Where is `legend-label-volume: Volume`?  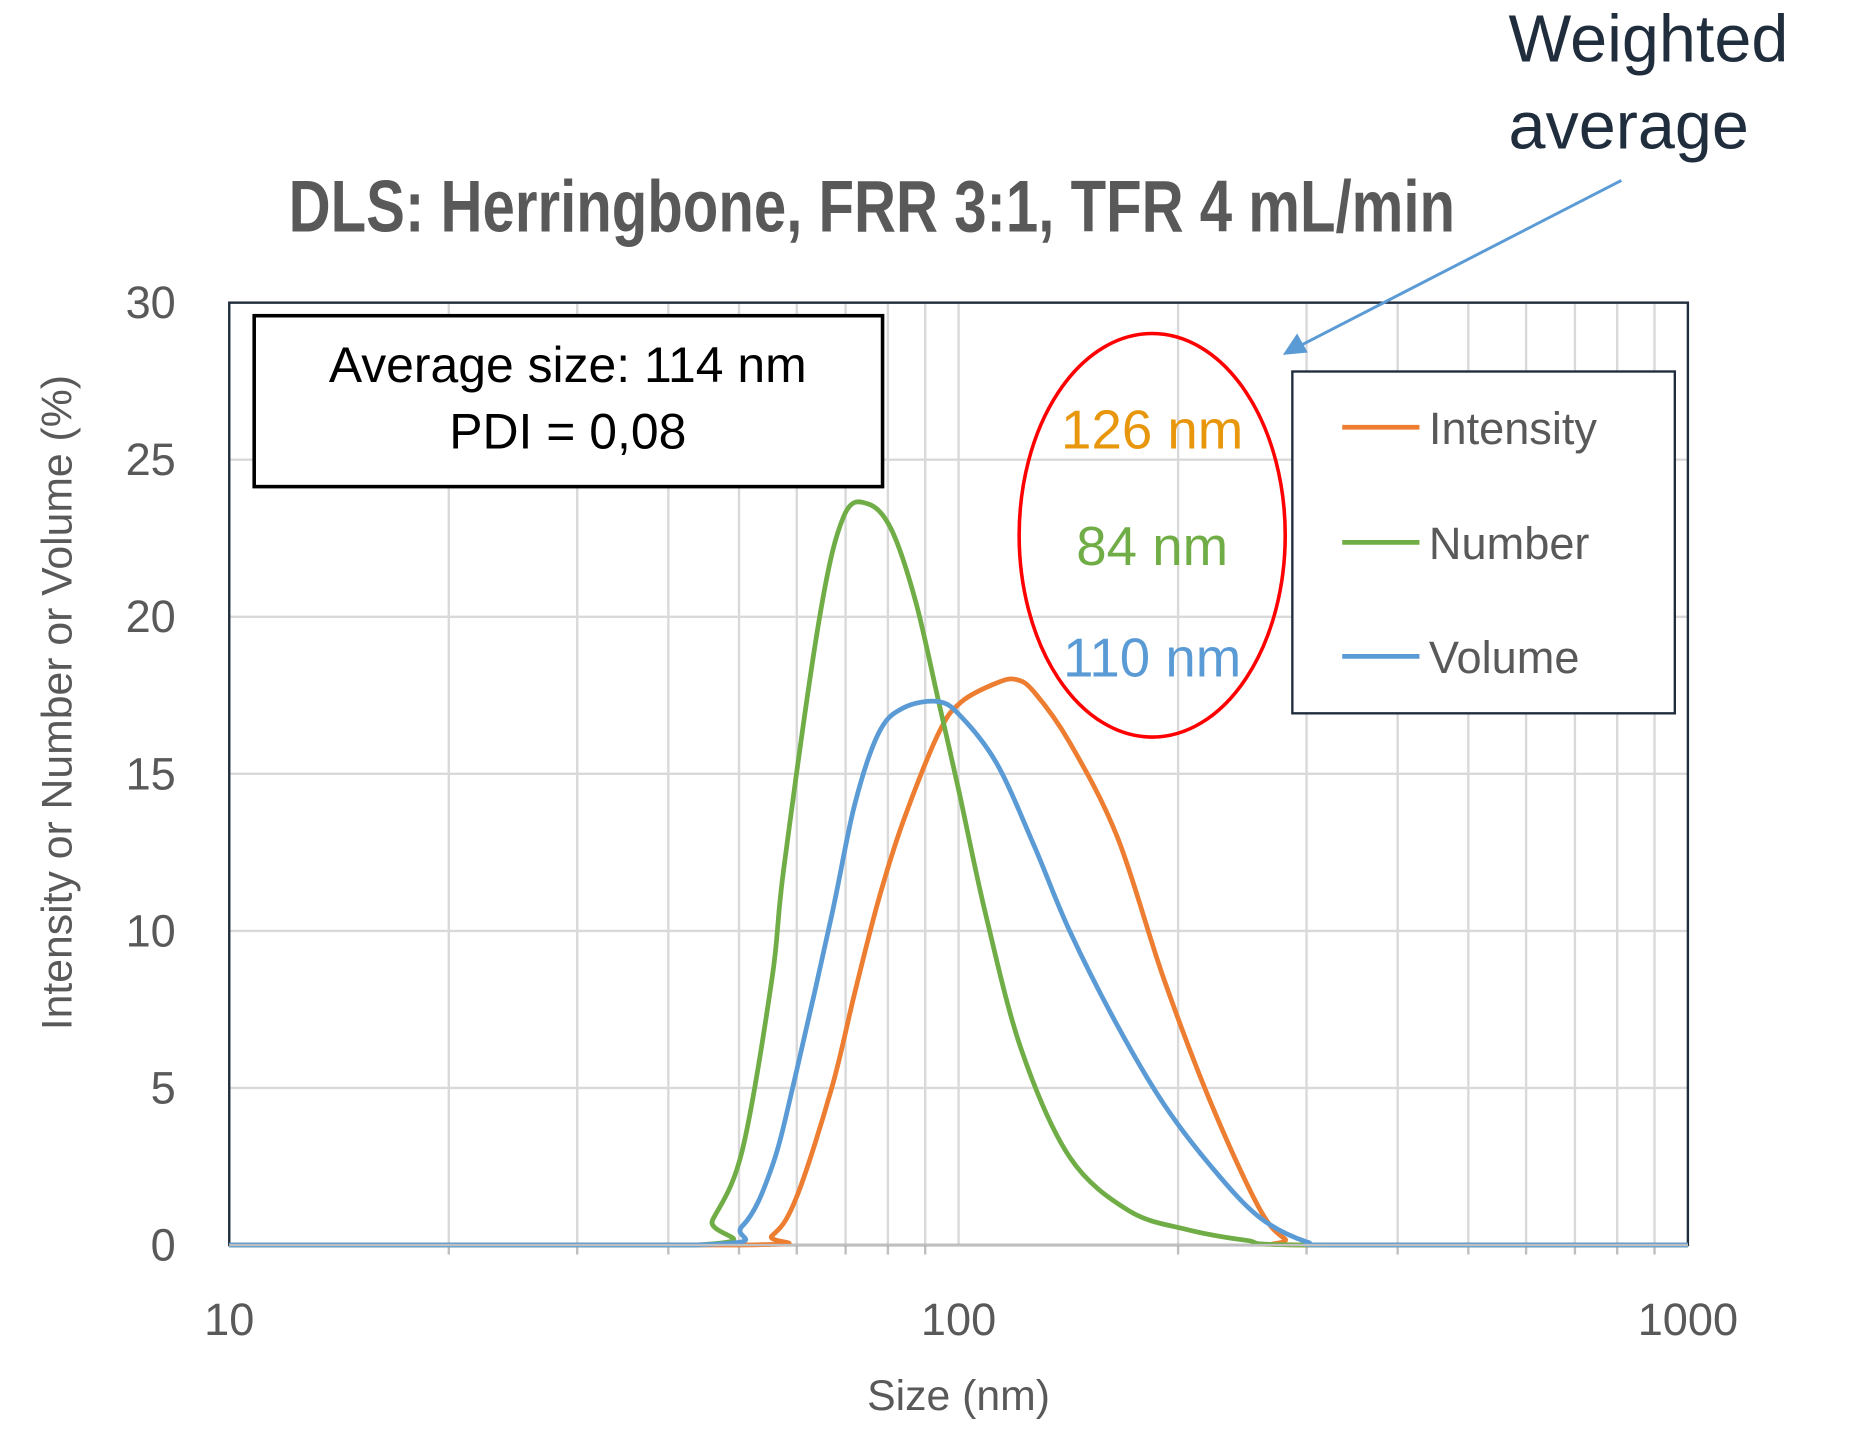
legend-label-volume: Volume is located at coordinates (1504, 657).